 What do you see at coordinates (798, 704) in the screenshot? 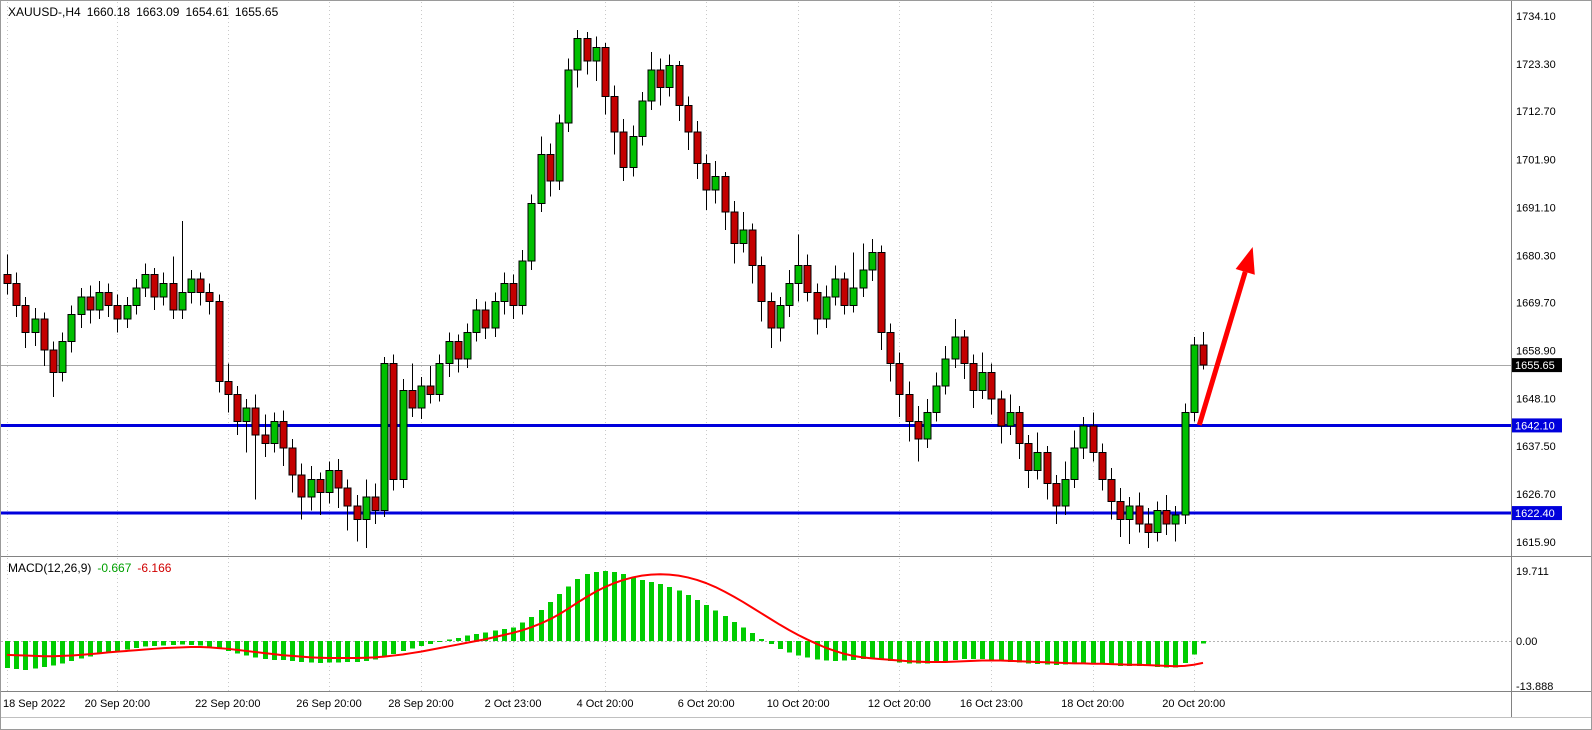
I see `time-axis-label: 10 Oct 20:00` at bounding box center [798, 704].